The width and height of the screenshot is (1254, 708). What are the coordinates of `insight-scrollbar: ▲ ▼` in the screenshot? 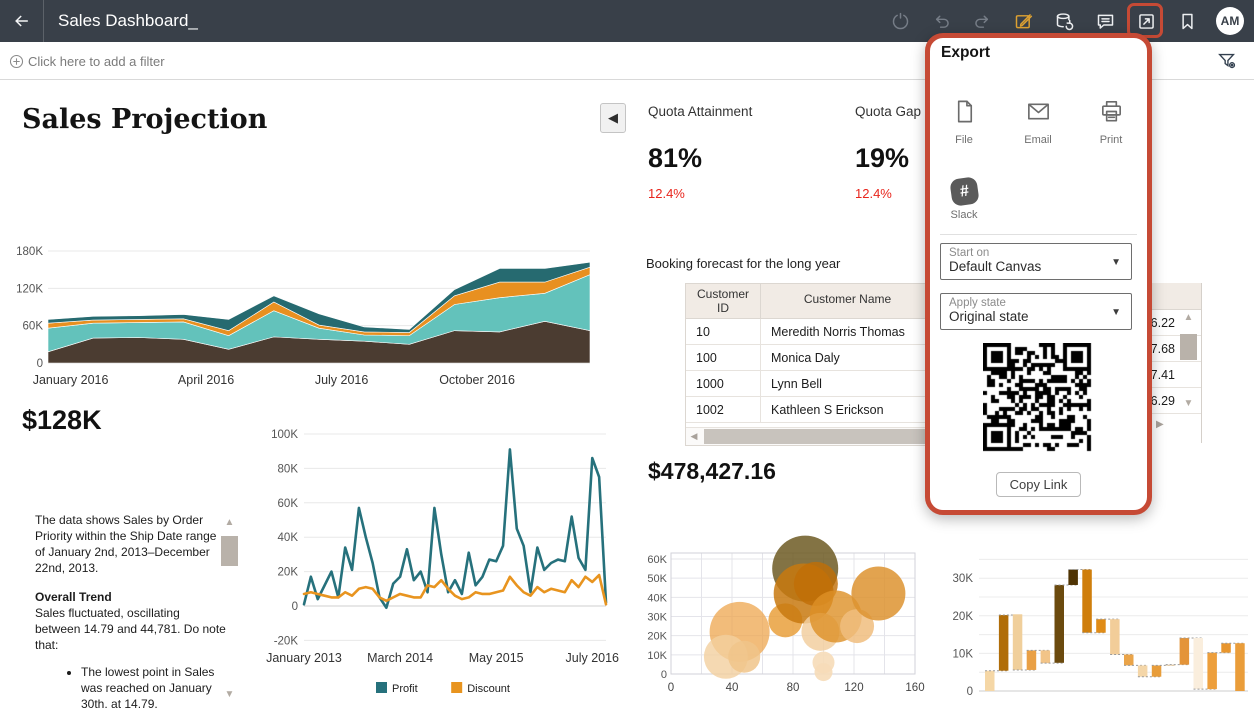 It's located at (229, 609).